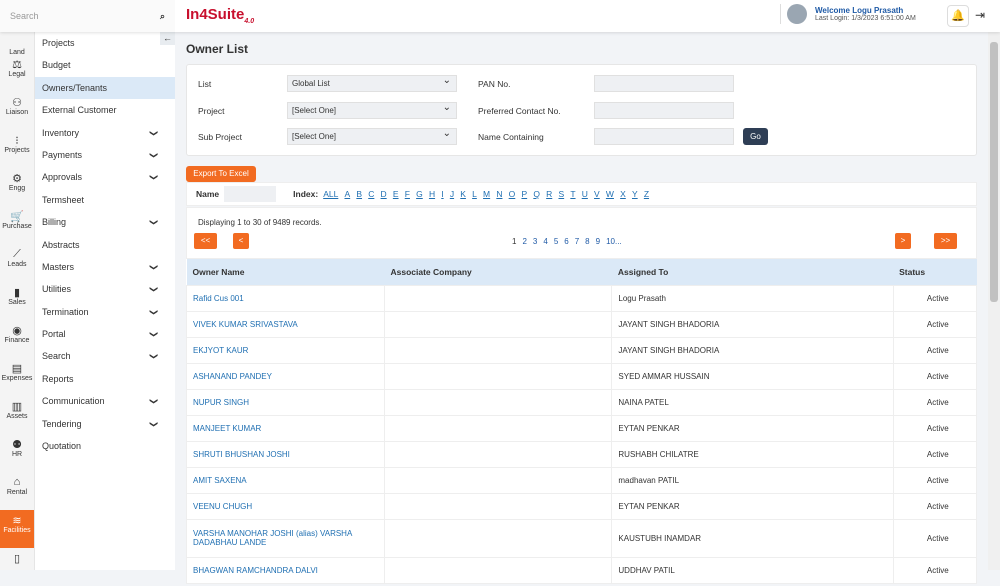  I want to click on collapse-sidebar-icon: ←, so click(167, 38).